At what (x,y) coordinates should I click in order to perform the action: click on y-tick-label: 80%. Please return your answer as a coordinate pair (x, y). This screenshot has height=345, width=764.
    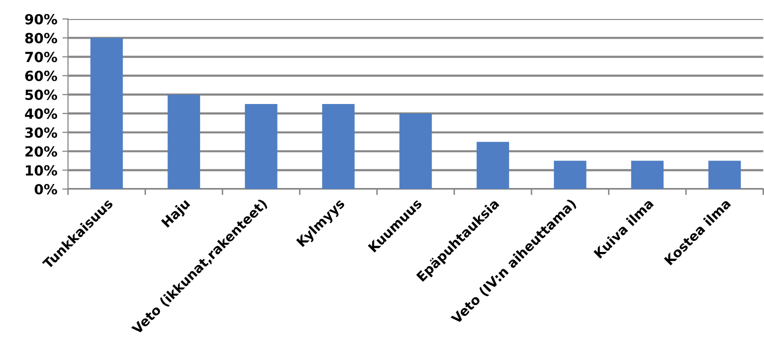
    Looking at the image, I should click on (41, 38).